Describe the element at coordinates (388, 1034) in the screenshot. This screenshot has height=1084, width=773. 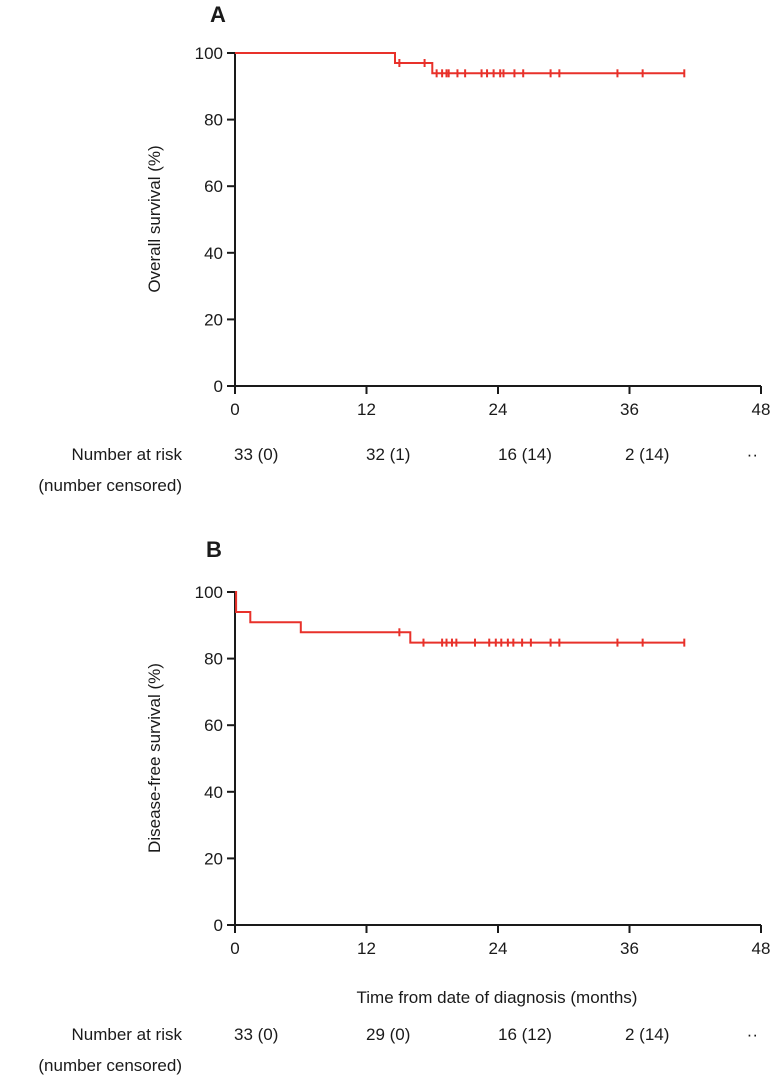
I see `risk-value: 29 (0)` at that location.